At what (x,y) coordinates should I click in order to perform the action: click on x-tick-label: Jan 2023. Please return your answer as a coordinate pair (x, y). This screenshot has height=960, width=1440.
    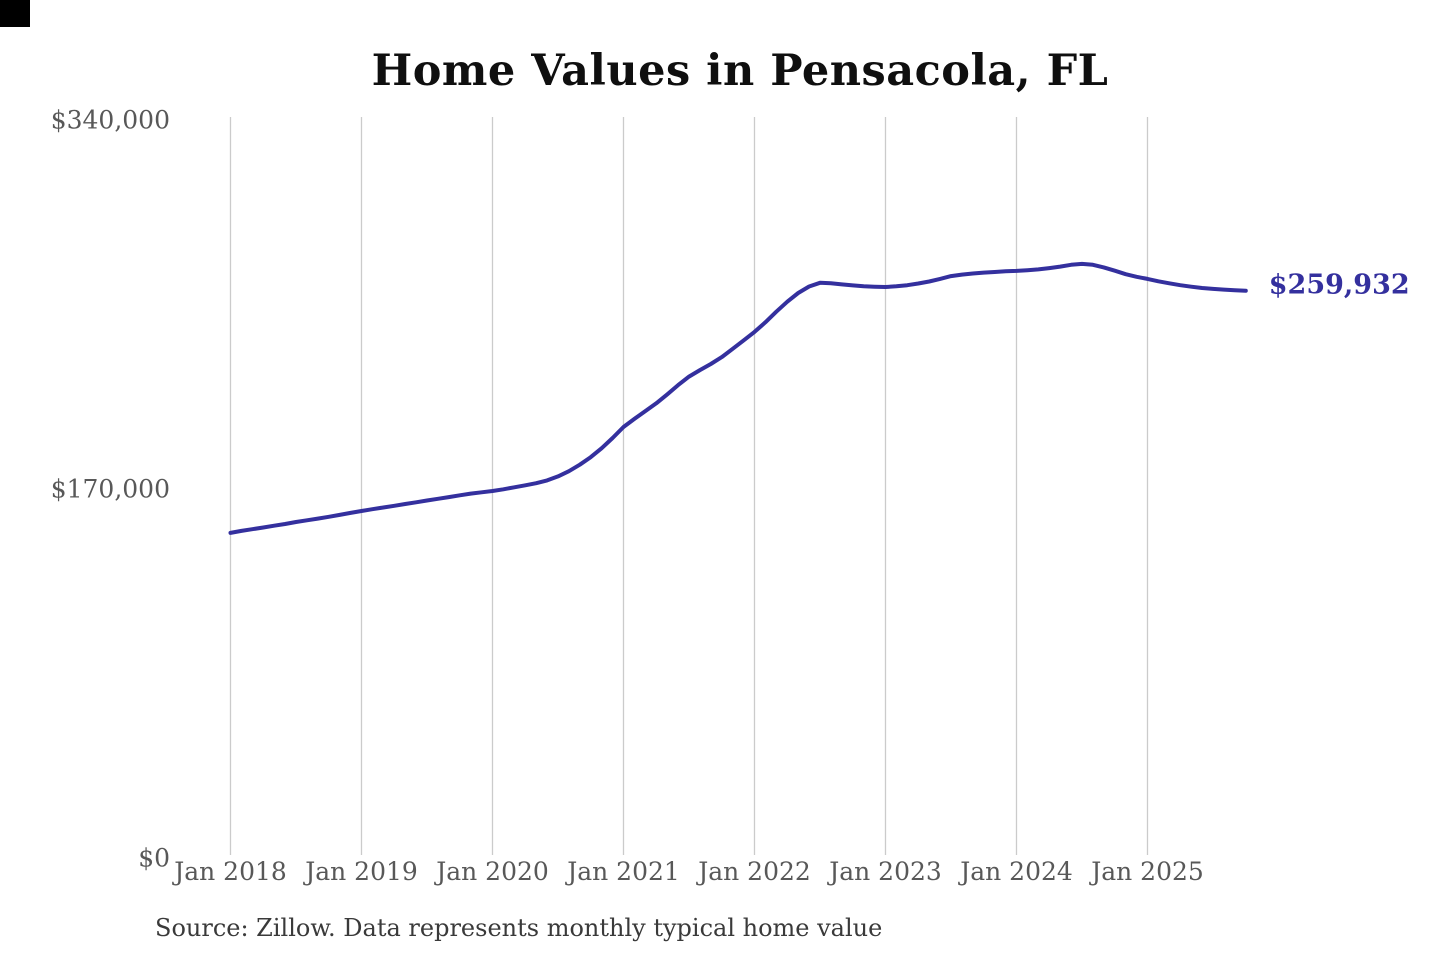
    Looking at the image, I should click on (885, 871).